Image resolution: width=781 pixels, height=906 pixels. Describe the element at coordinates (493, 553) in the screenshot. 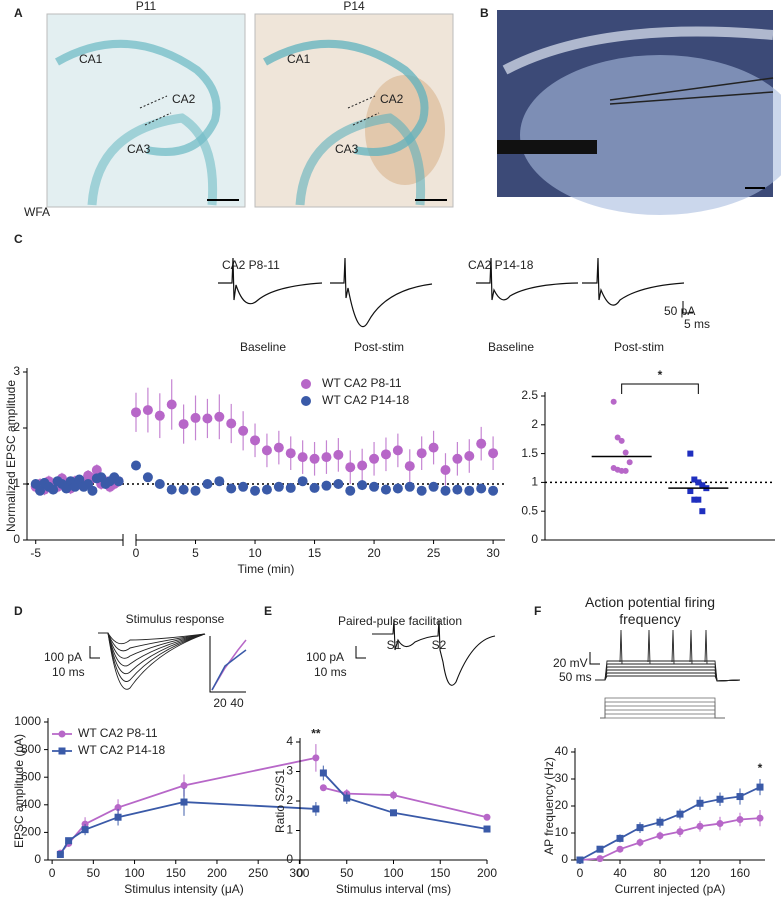

I see `x-tick-label: 30` at that location.